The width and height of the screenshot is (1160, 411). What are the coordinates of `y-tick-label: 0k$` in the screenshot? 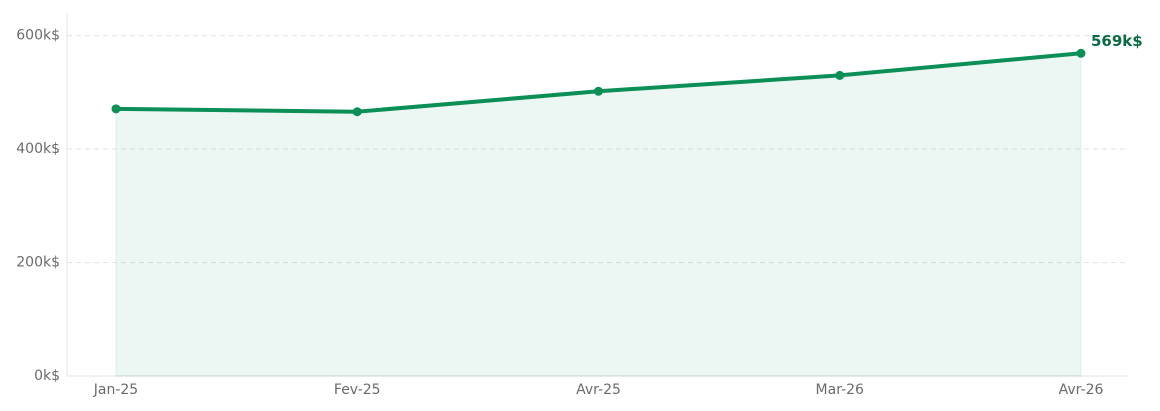 It's located at (47, 376).